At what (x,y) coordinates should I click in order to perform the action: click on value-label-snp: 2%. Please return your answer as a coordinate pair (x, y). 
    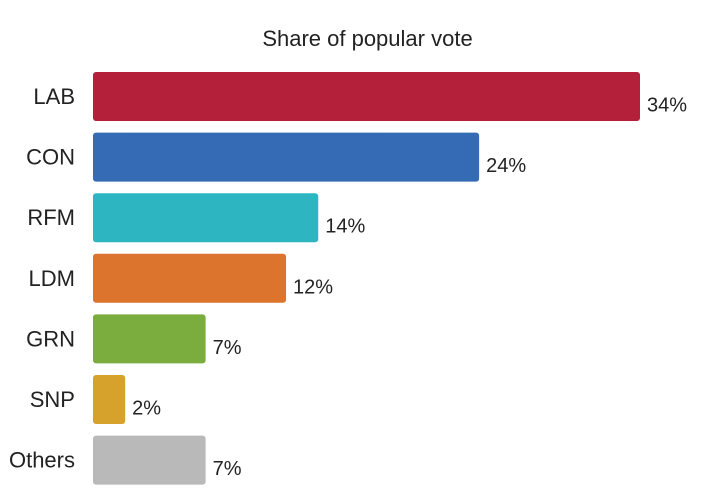
    Looking at the image, I should click on (146, 409).